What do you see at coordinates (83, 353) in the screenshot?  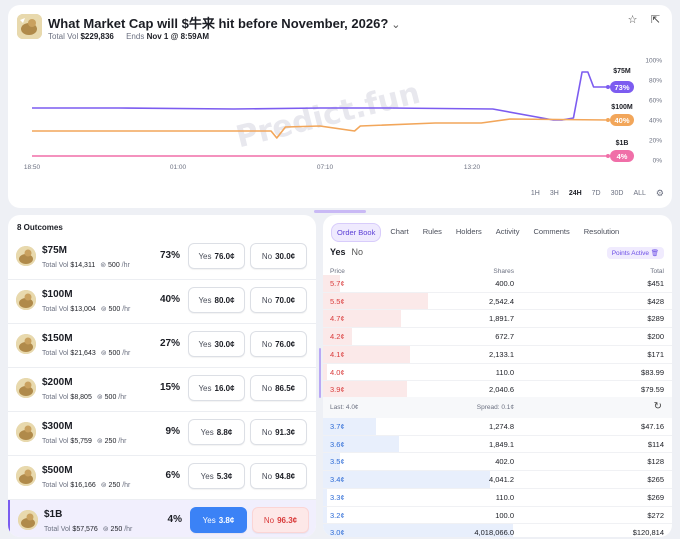 I see `outcome-vol: $21,643` at bounding box center [83, 353].